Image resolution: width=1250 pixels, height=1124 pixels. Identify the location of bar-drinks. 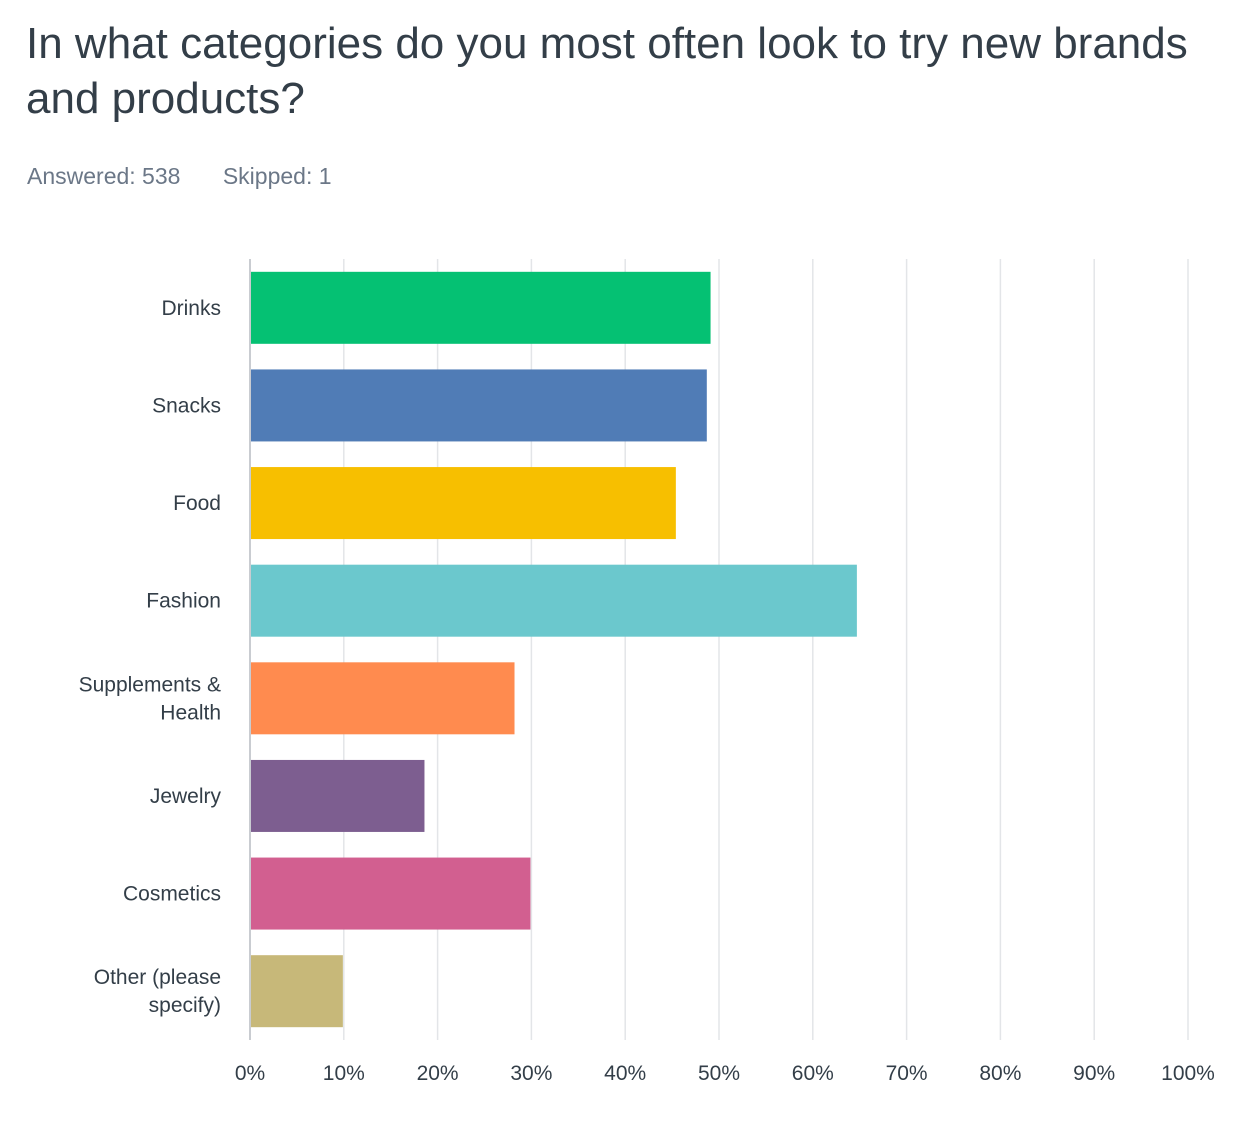
(480, 307).